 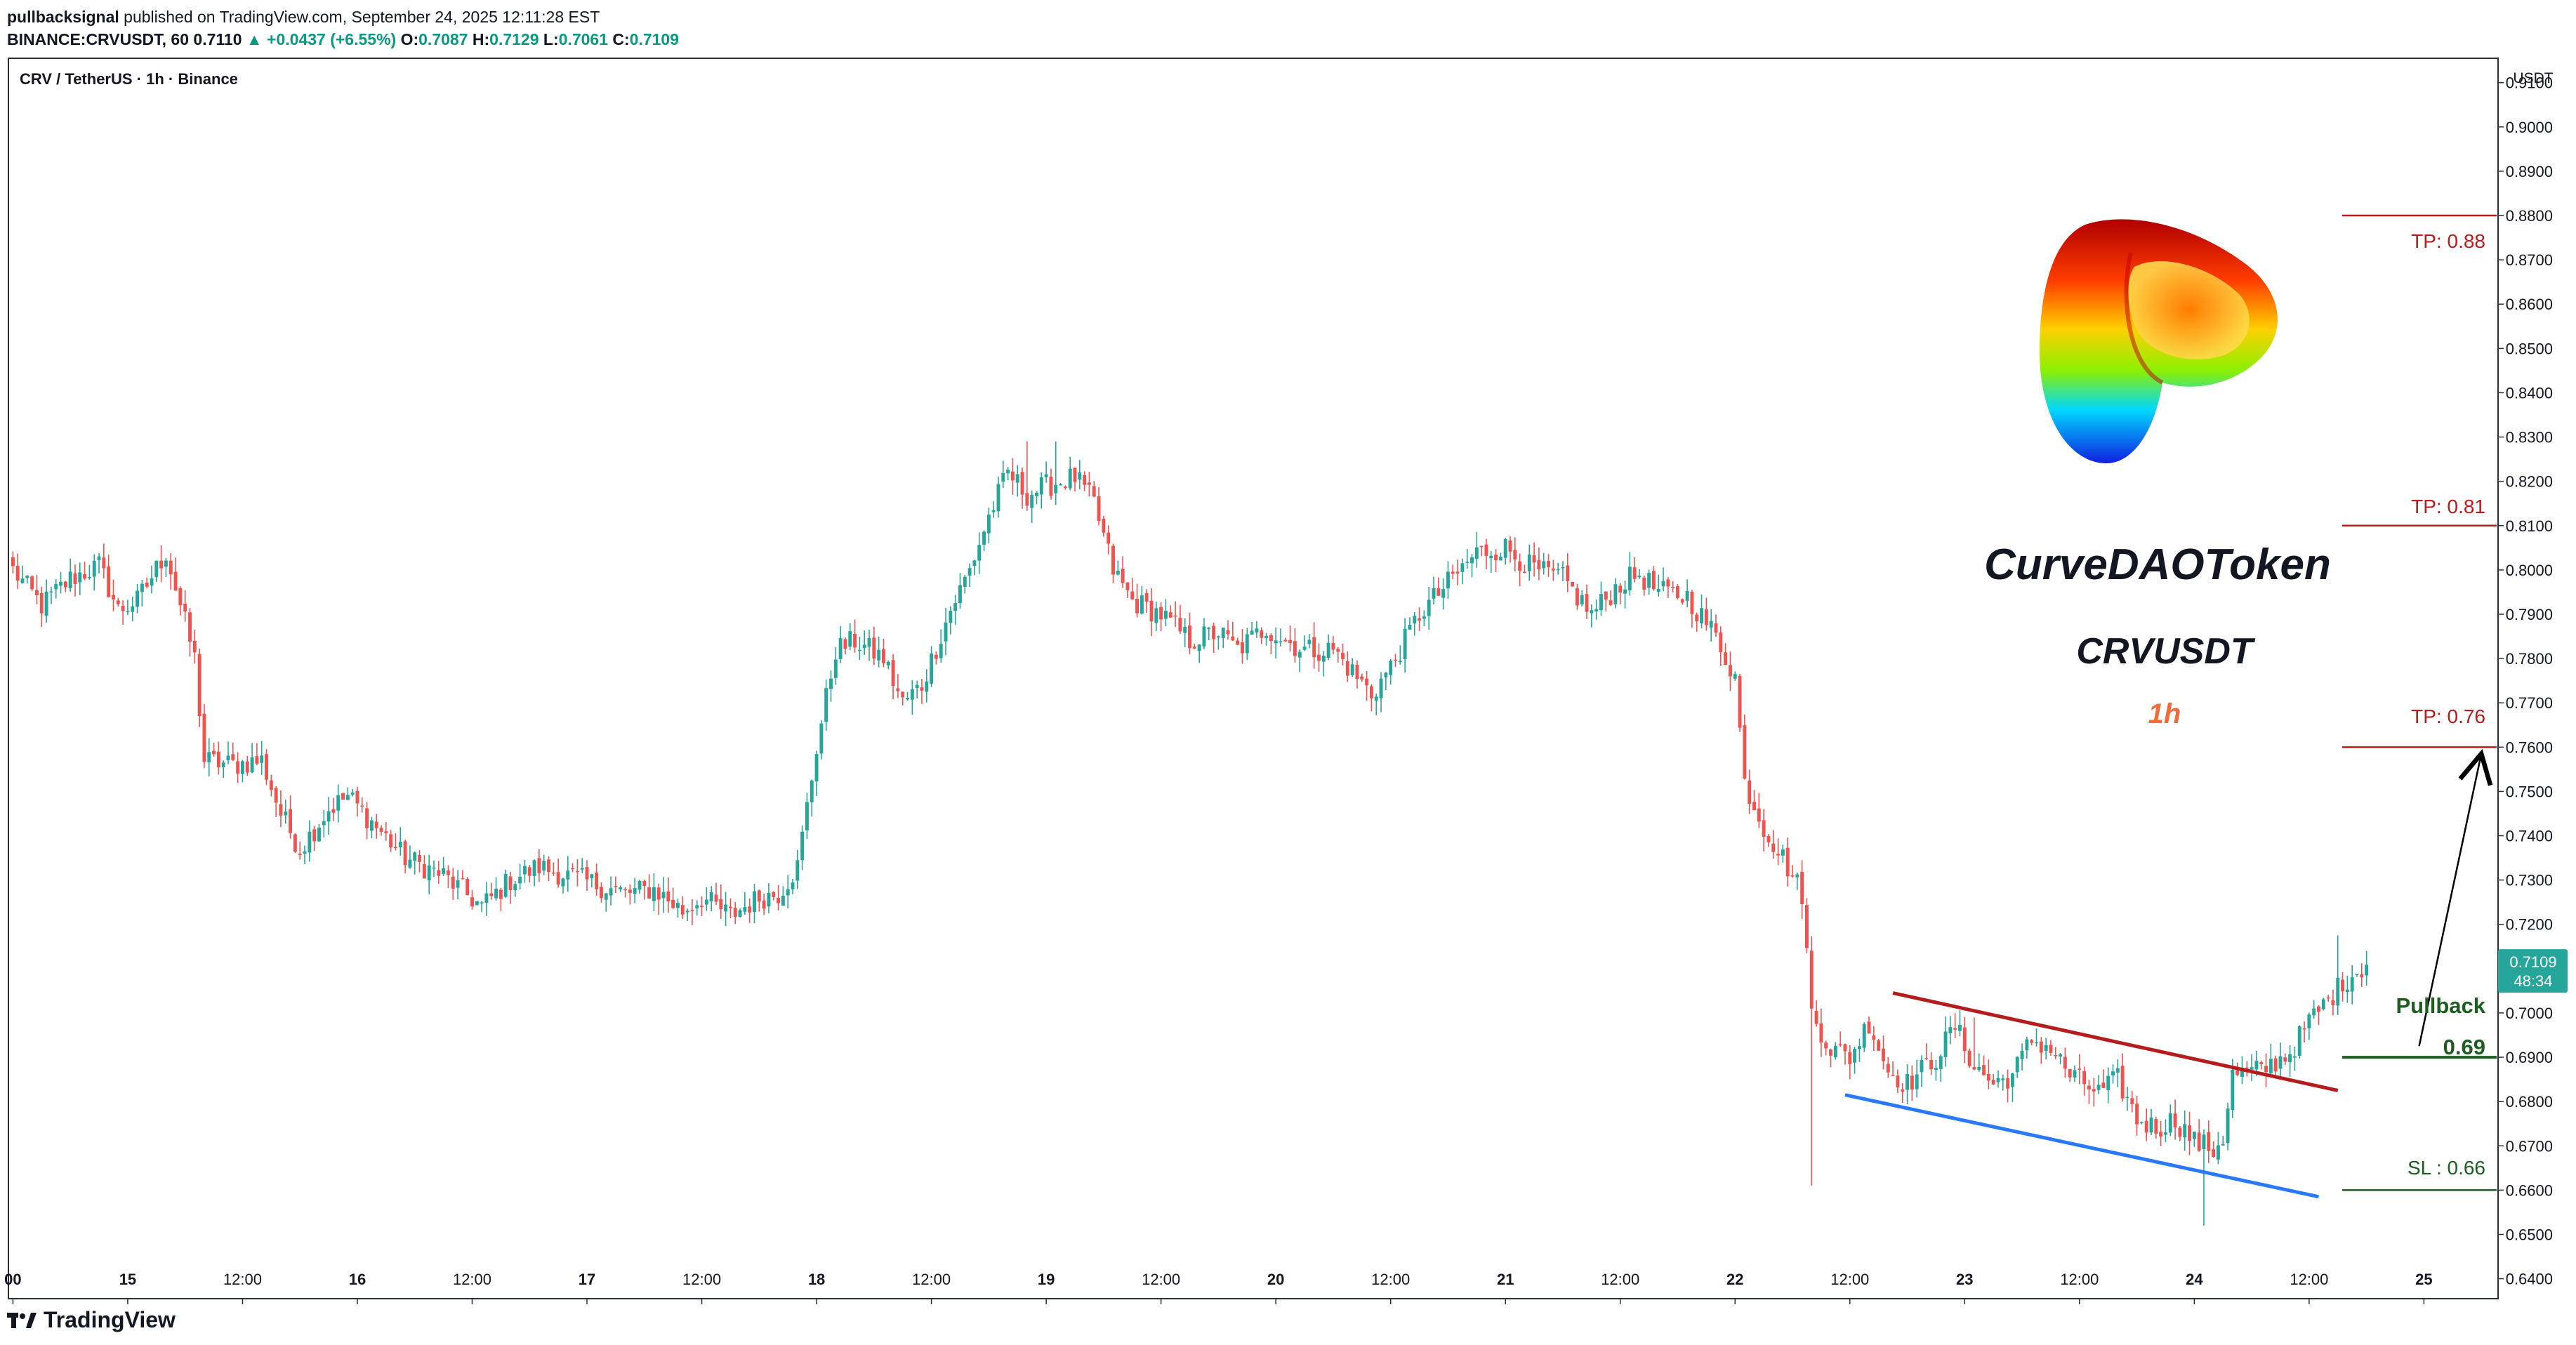 I want to click on y-tick-label: 0.8300, so click(x=2529, y=437).